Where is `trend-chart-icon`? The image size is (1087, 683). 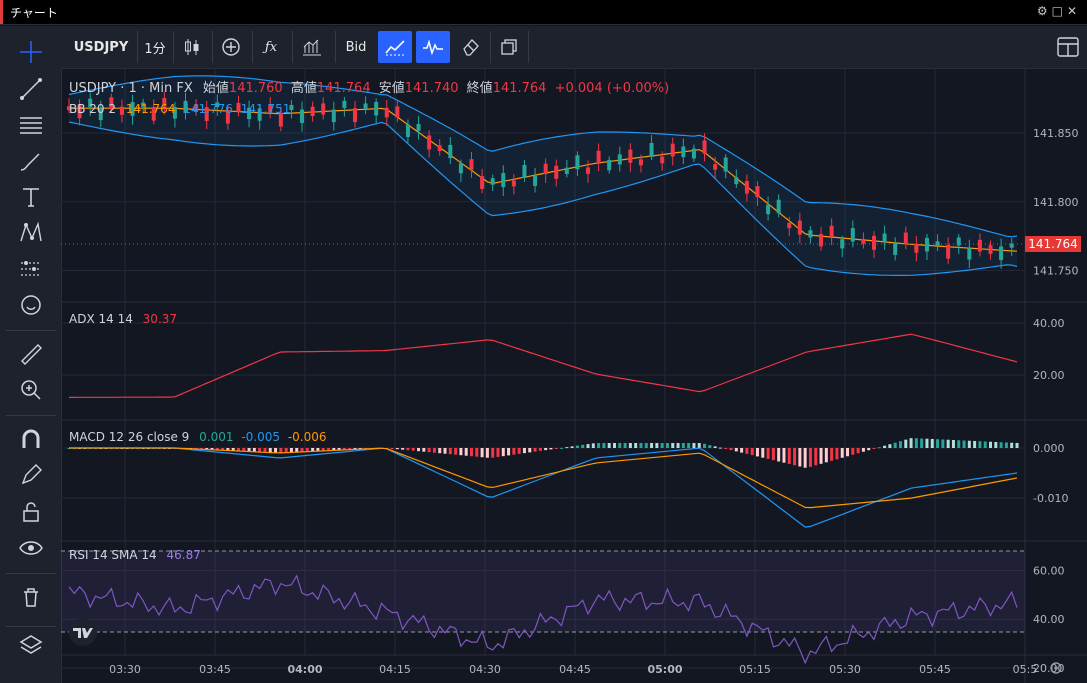
trend-chart-icon is located at coordinates (395, 47).